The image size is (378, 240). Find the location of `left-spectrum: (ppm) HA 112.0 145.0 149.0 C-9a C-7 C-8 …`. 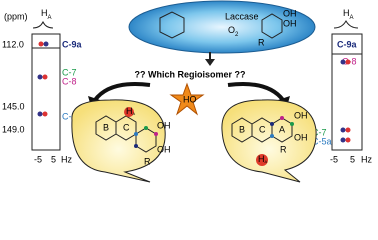

left-spectrum: (ppm) HA 112.0 145.0 149.0 C-9a C-7 C-8 … is located at coordinates (42, 86).